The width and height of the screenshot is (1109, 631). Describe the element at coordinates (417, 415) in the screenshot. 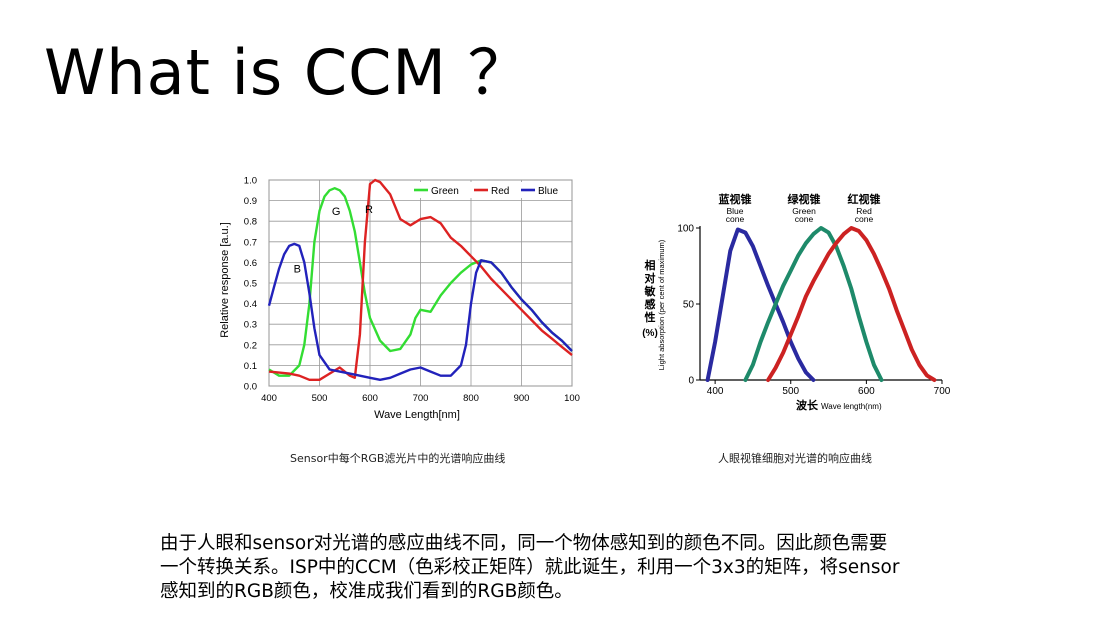

I see `x-axis-label: Wave Length[nm]` at that location.